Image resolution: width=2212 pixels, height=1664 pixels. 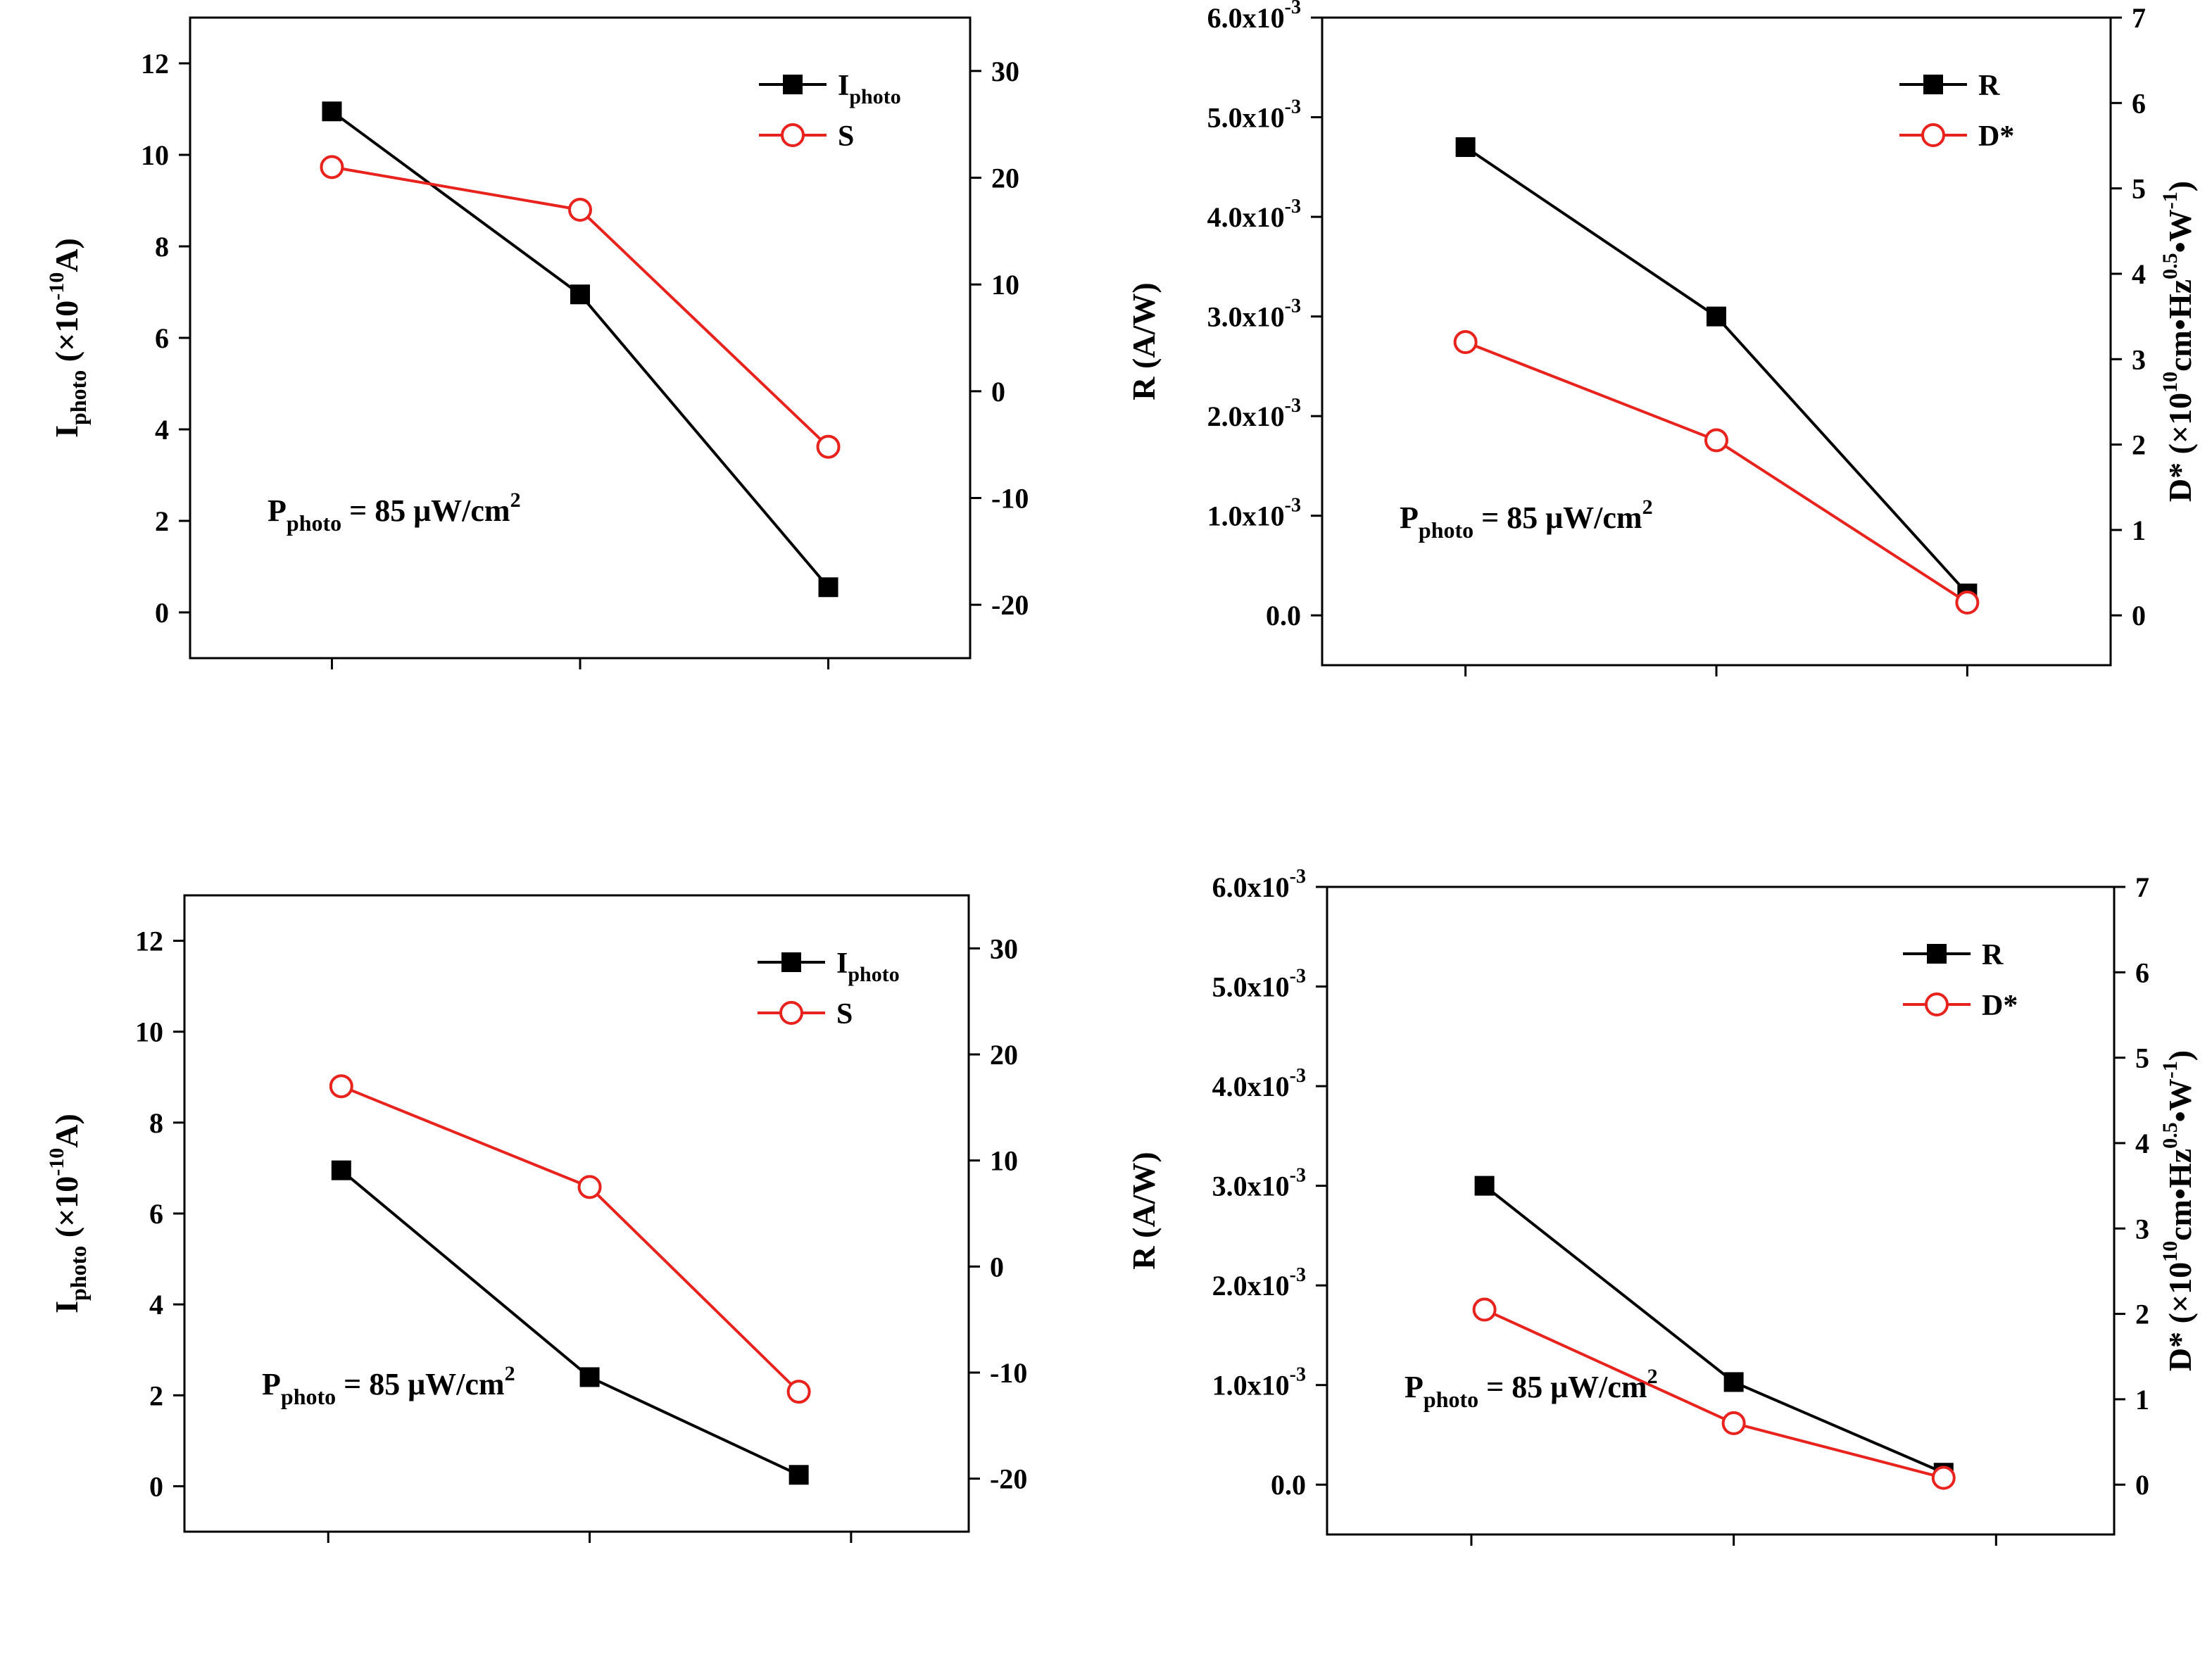 I want to click on y-right-axis-title: D* (×1010cm•Hz0.5•W-1), so click(x=2178, y=341).